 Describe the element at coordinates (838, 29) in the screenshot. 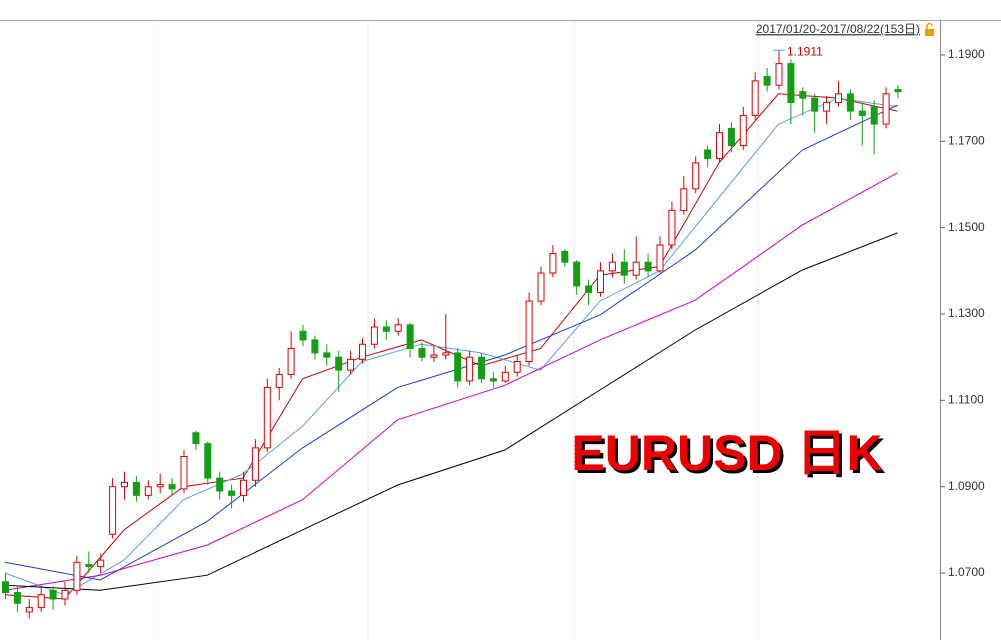

I see `date-range: 2017/01/20-2017/08/22(153日)` at that location.